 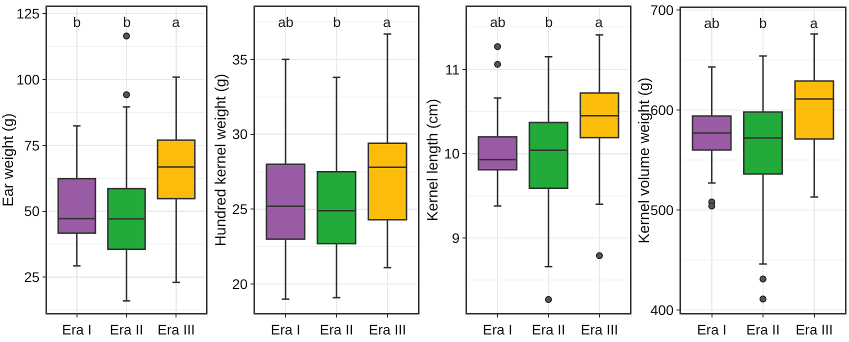 What do you see at coordinates (662, 310) in the screenshot?
I see `y-tick-label: 400` at bounding box center [662, 310].